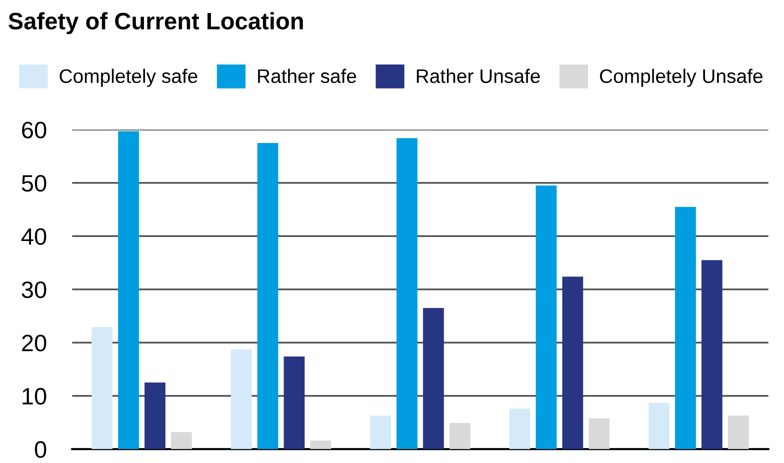 The width and height of the screenshot is (784, 463). What do you see at coordinates (478, 76) in the screenshot?
I see `legend-label: Rather Unsafe` at bounding box center [478, 76].